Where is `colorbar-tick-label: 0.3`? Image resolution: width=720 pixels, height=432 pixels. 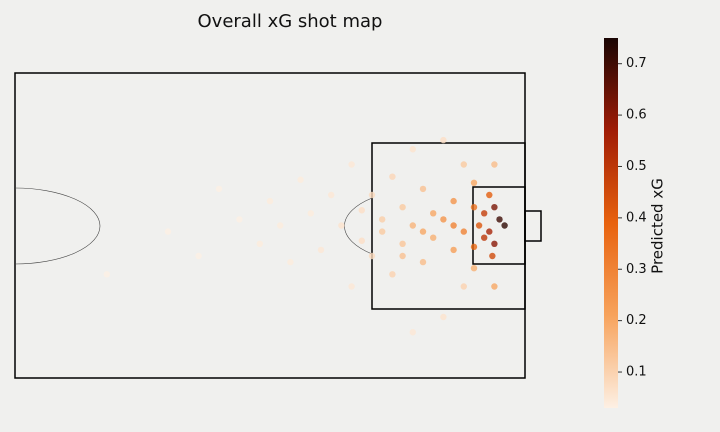
colorbar-tick-label: 0.3 is located at coordinates (636, 269).